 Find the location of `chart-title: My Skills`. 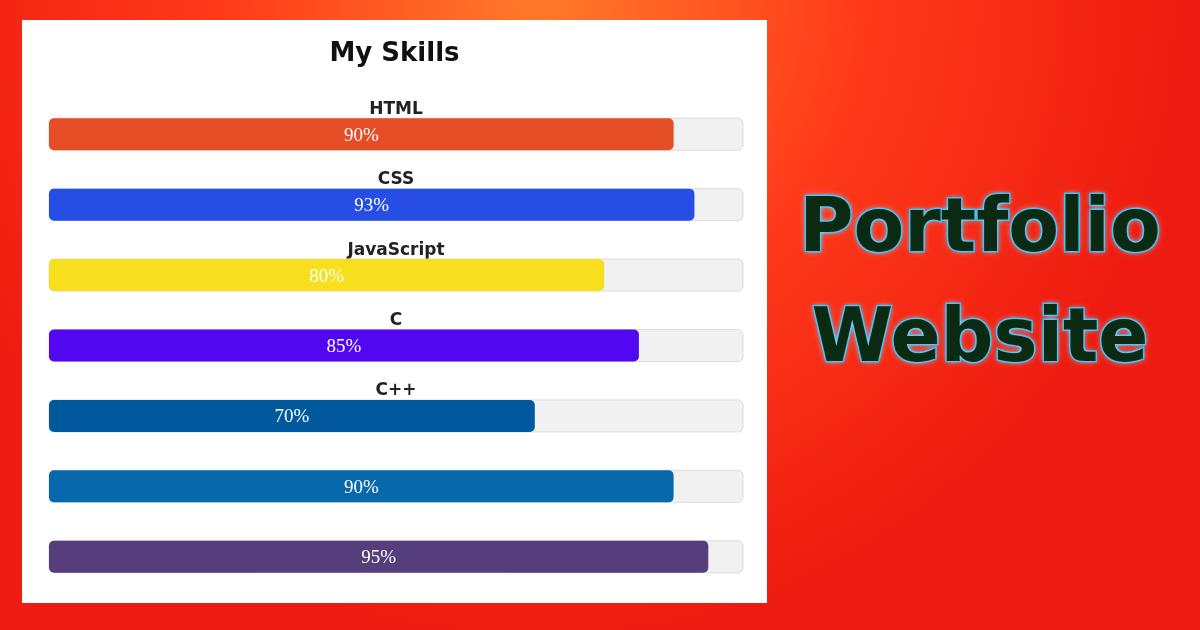

chart-title: My Skills is located at coordinates (394, 52).